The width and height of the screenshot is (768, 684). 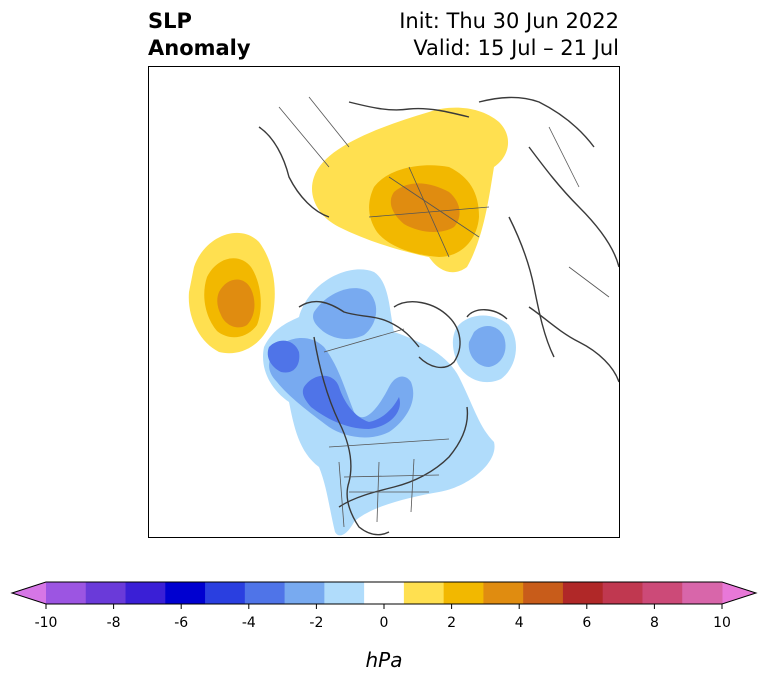 I want to click on colorbar-tick-label: 2, so click(x=451, y=623).